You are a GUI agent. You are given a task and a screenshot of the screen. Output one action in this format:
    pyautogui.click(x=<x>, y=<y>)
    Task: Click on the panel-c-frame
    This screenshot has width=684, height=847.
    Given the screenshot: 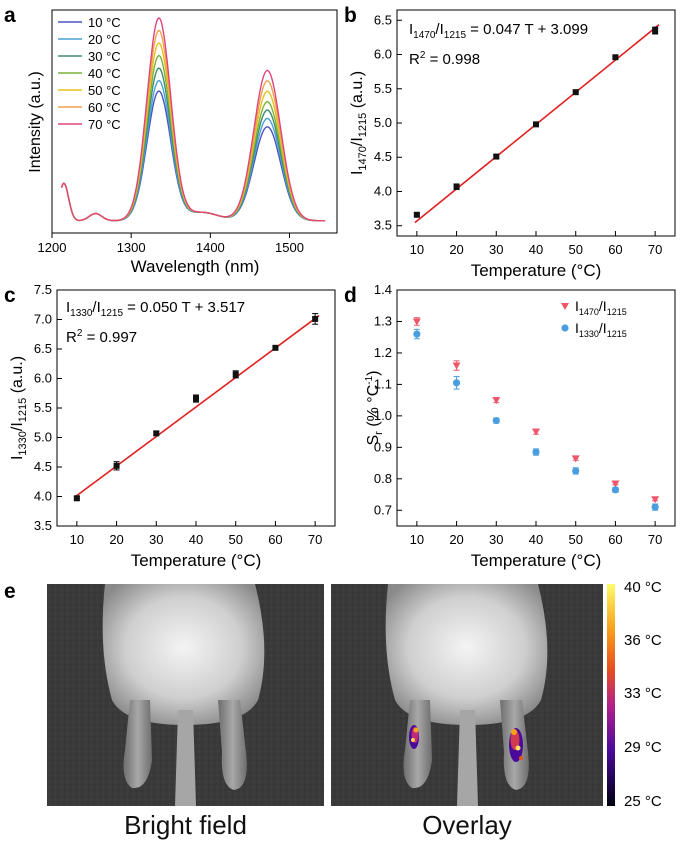 What is the action you would take?
    pyautogui.click(x=196, y=408)
    